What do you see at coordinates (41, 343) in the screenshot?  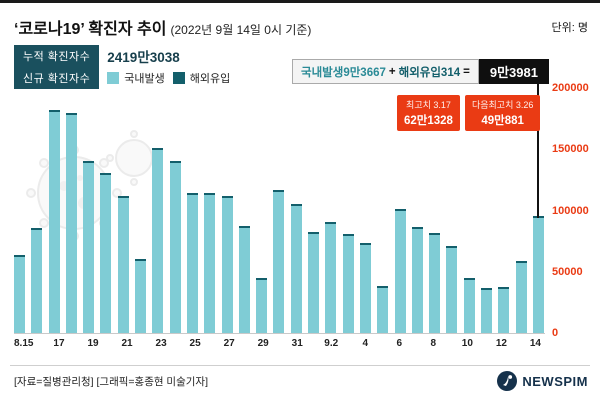 I see `x-tick-8.16` at bounding box center [41, 343].